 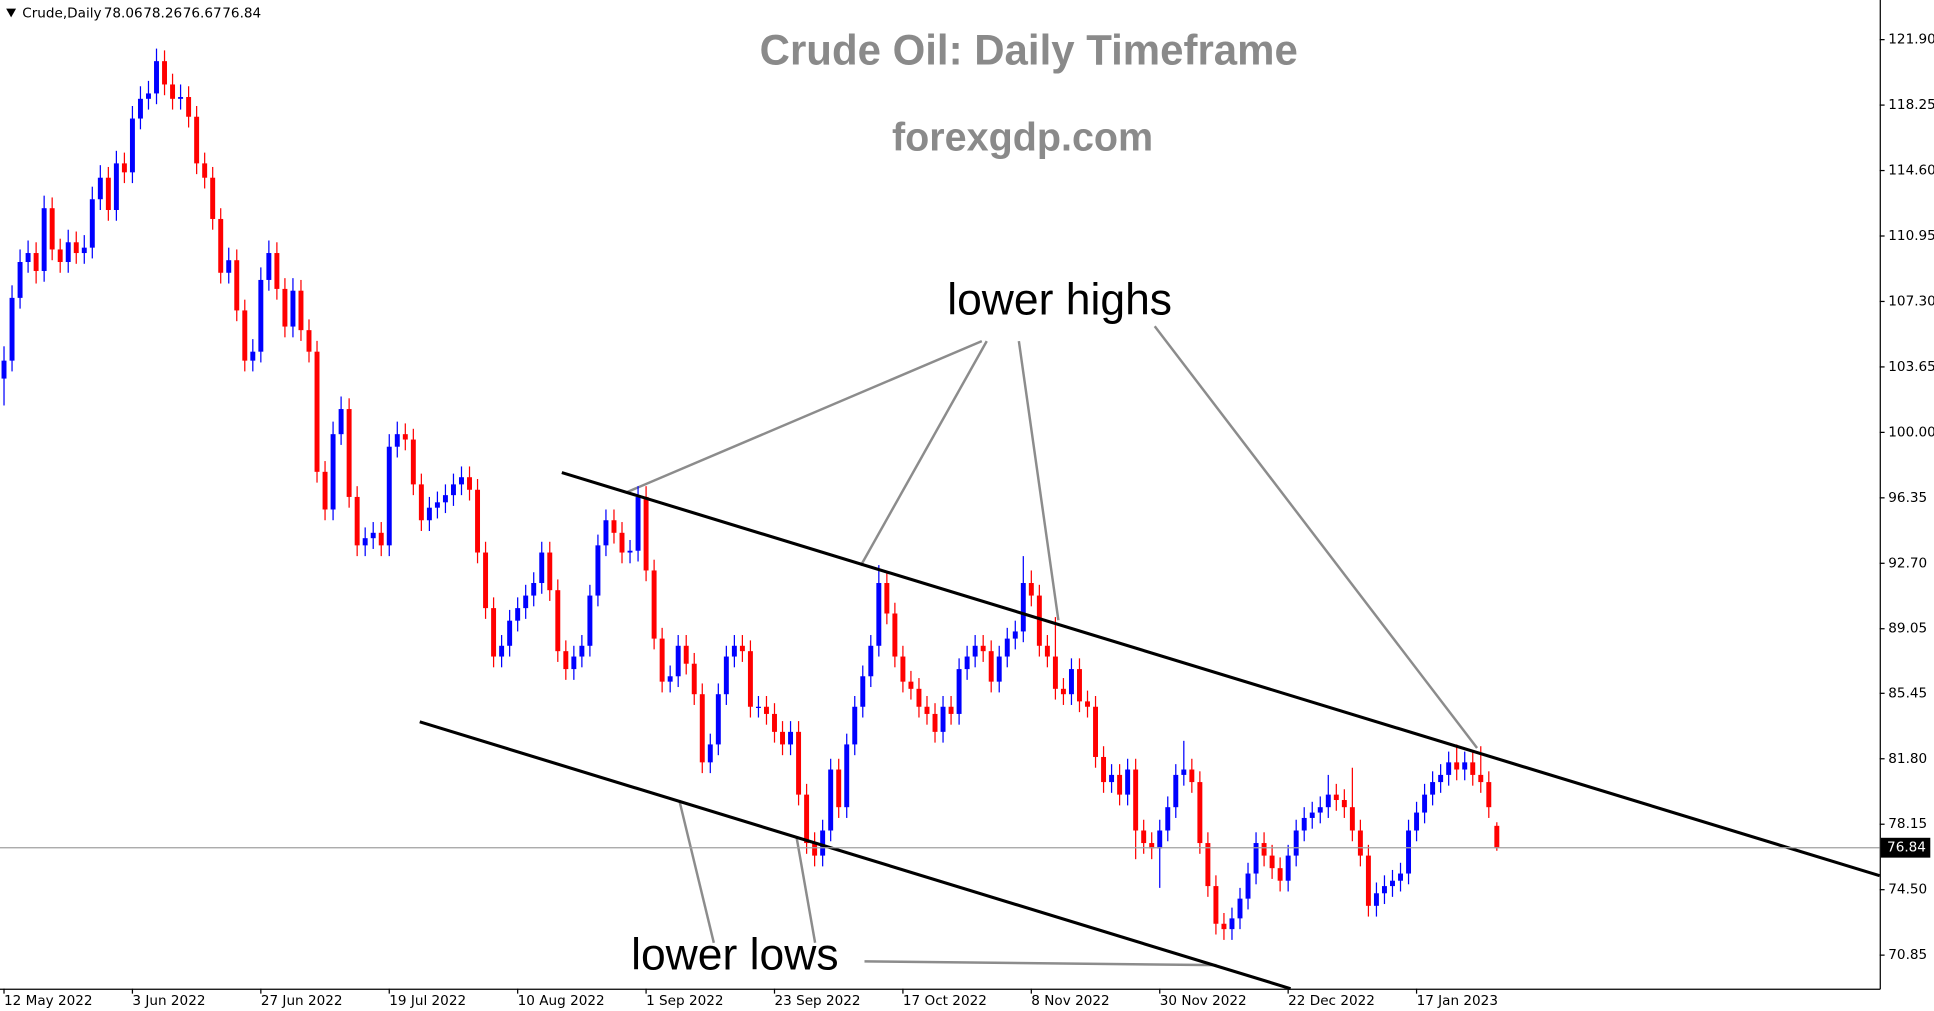 What do you see at coordinates (1059, 299) in the screenshot?
I see `annotation: lower highs` at bounding box center [1059, 299].